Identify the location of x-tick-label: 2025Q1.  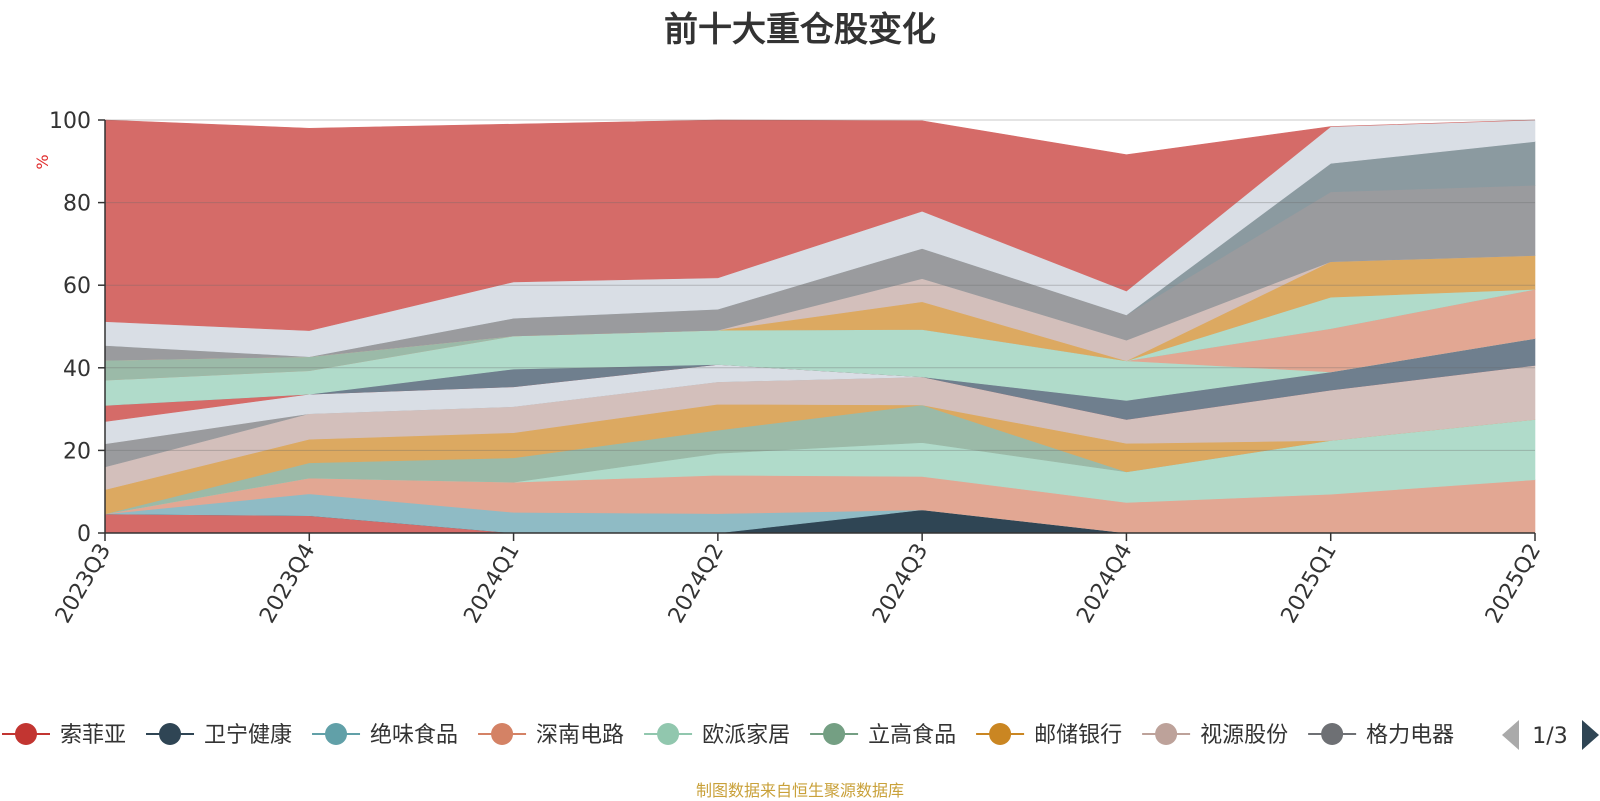
(1309, 584).